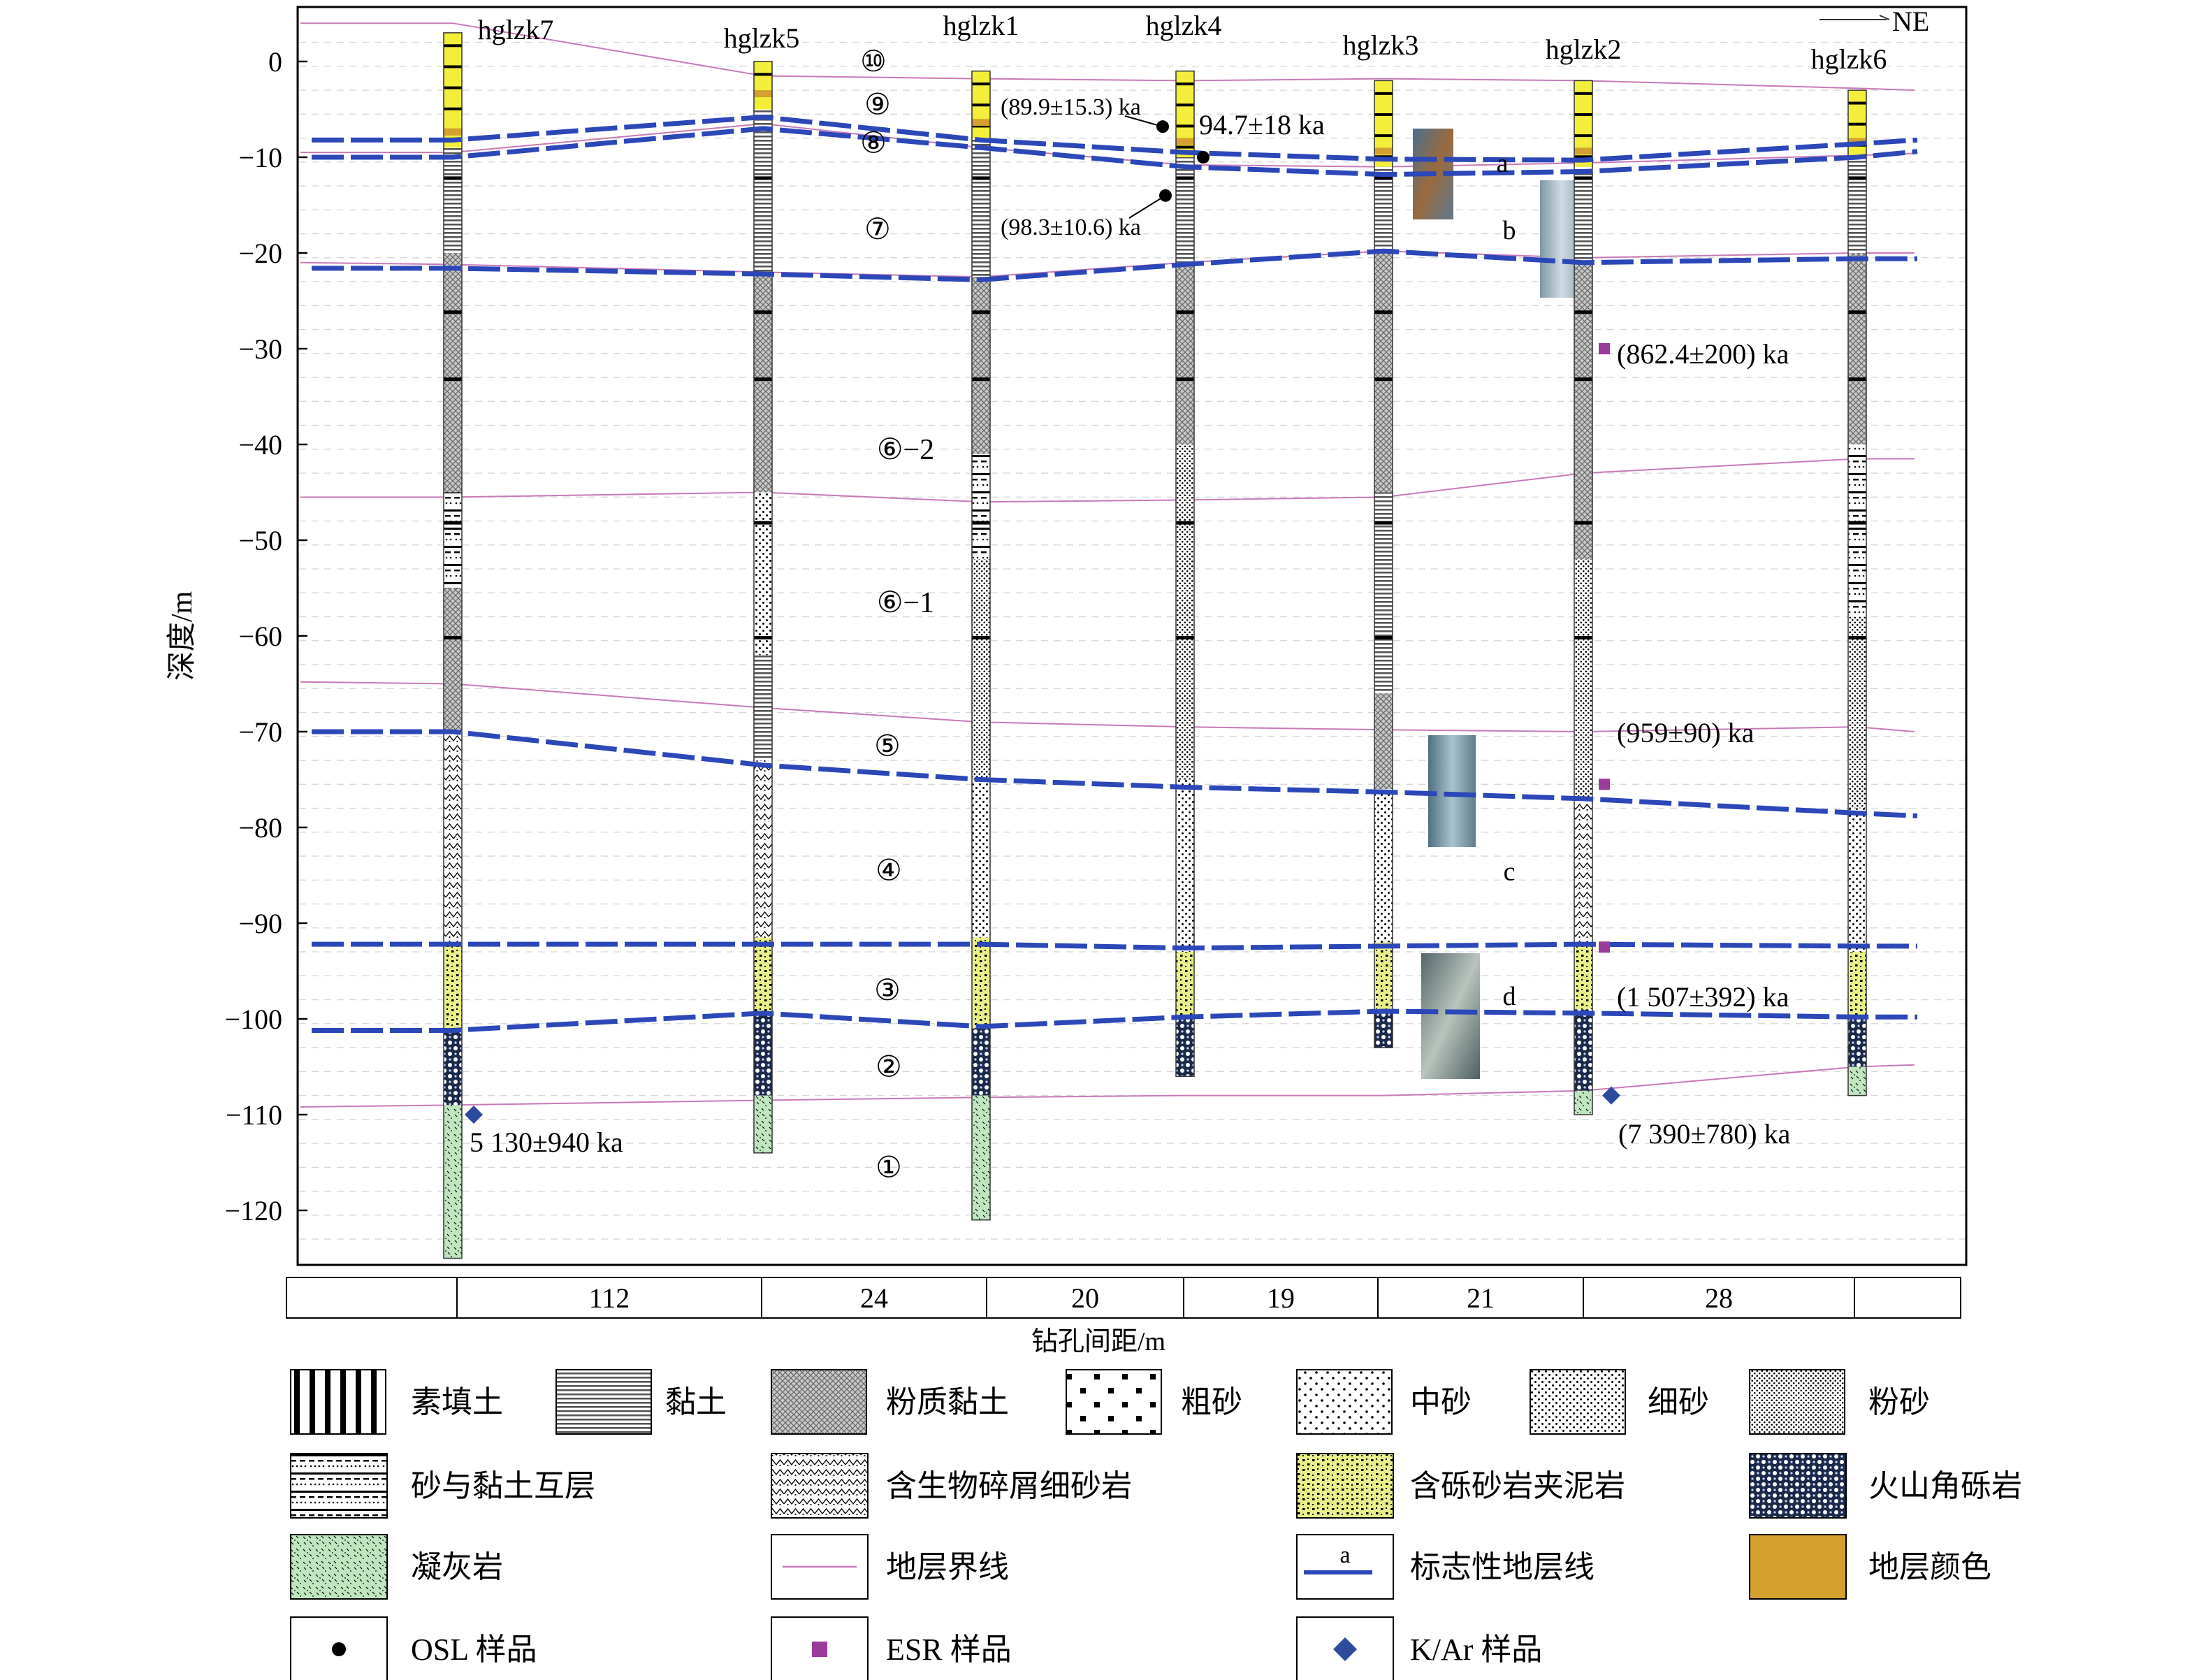 The image size is (2201, 1680). What do you see at coordinates (1143, 122) in the screenshot?
I see `sample-leader` at bounding box center [1143, 122].